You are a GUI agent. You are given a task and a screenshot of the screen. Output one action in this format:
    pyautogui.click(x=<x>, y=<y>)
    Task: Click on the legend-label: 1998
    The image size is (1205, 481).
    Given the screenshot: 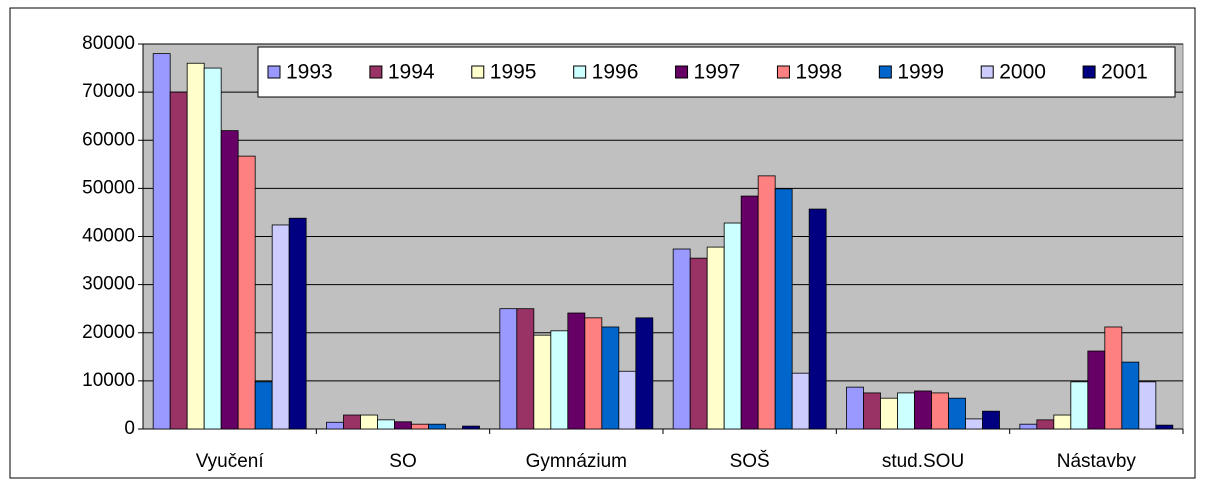 What is the action you would take?
    pyautogui.click(x=818, y=72)
    